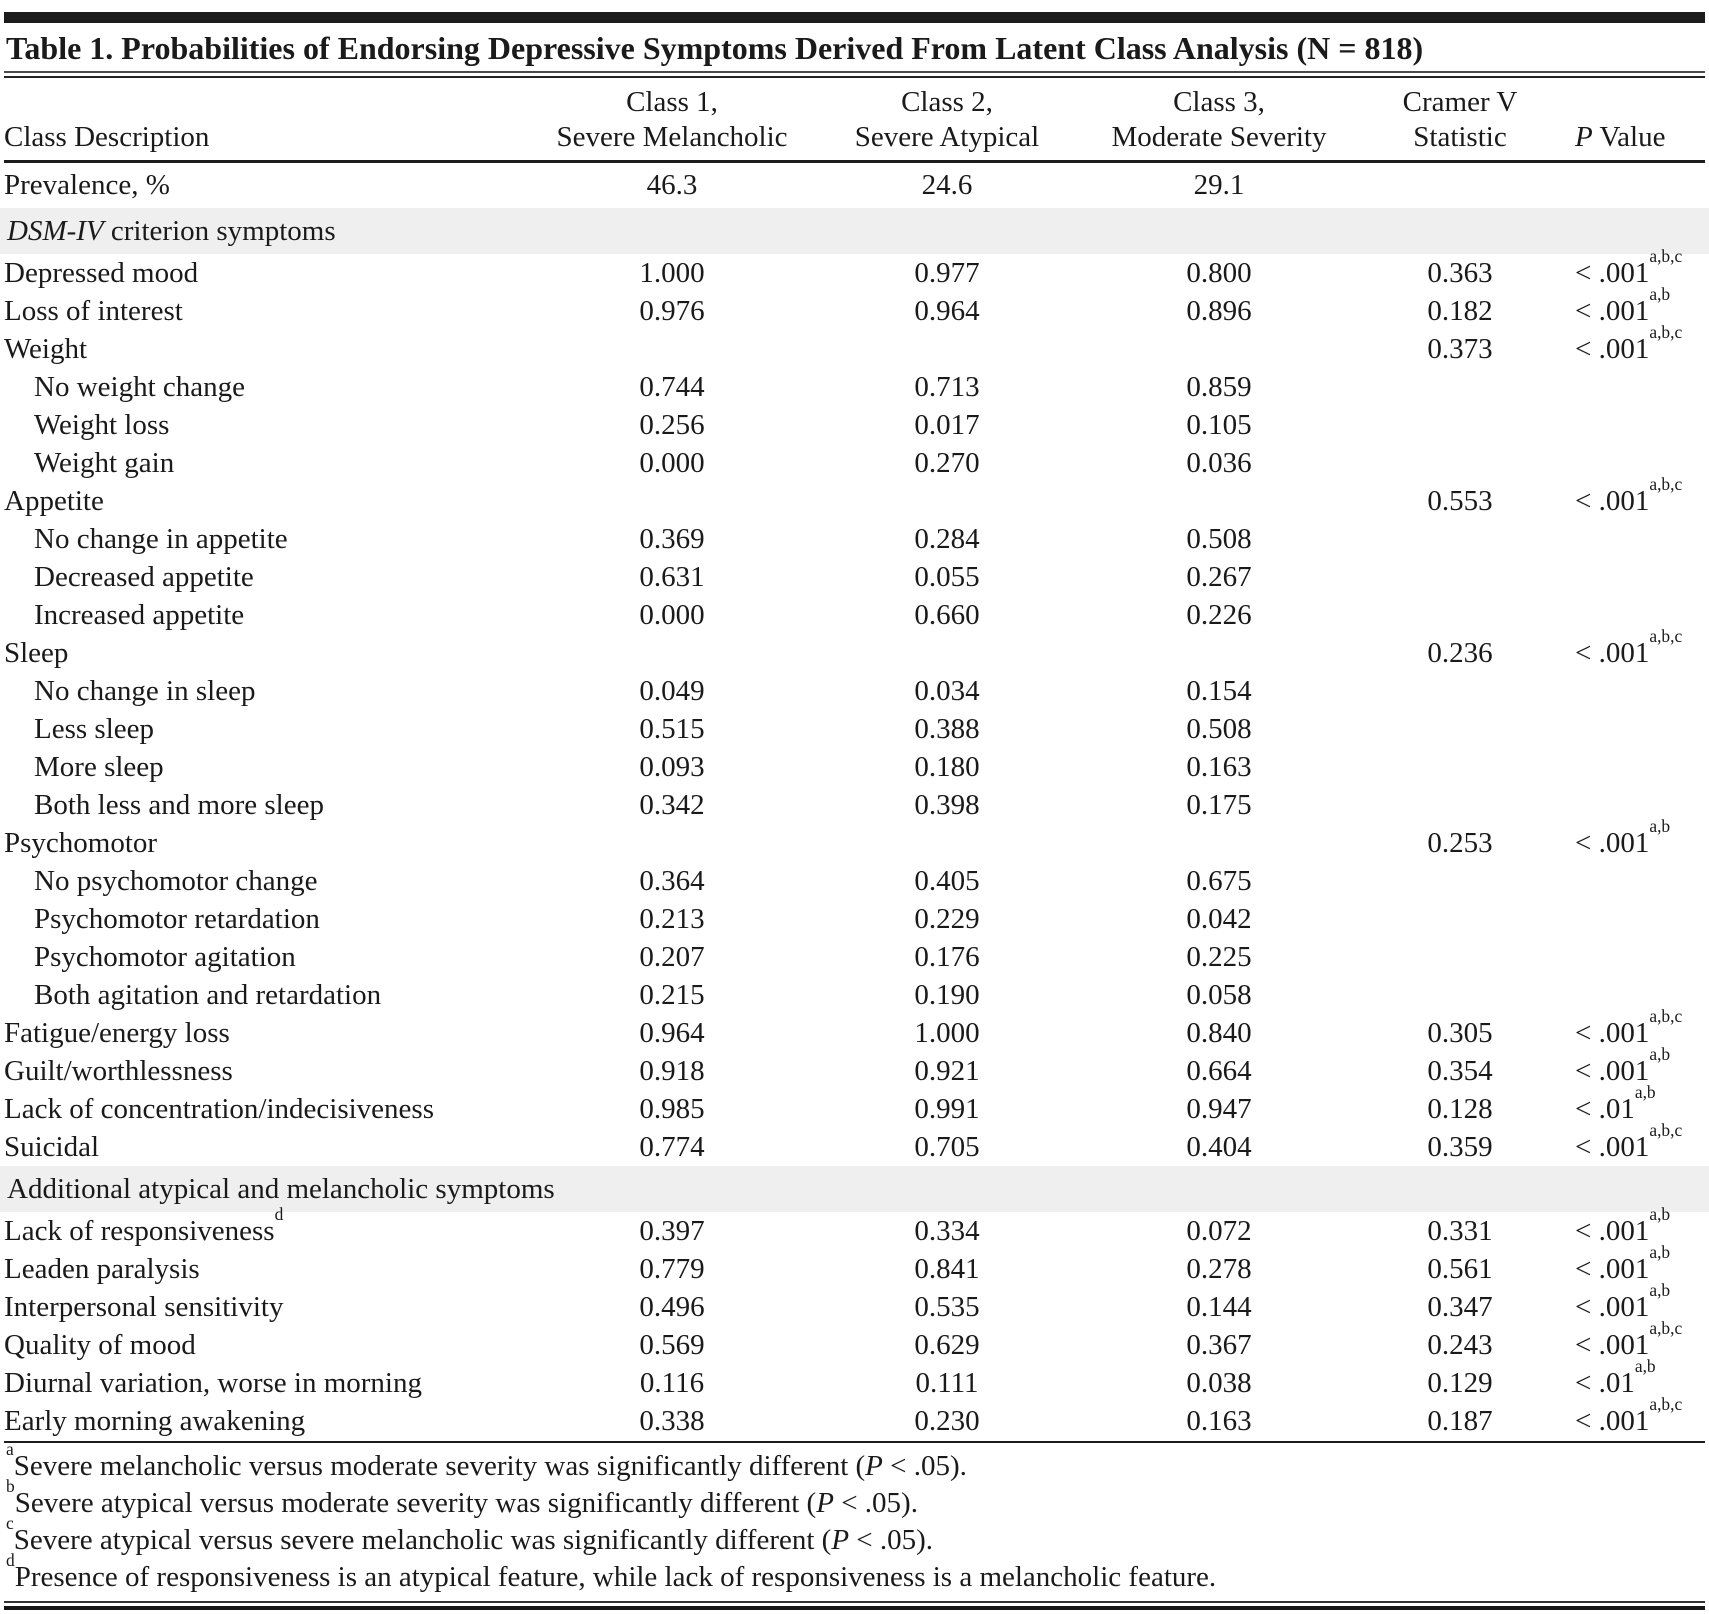  I want to click on cell-class1-value: 0.338, so click(672, 1421).